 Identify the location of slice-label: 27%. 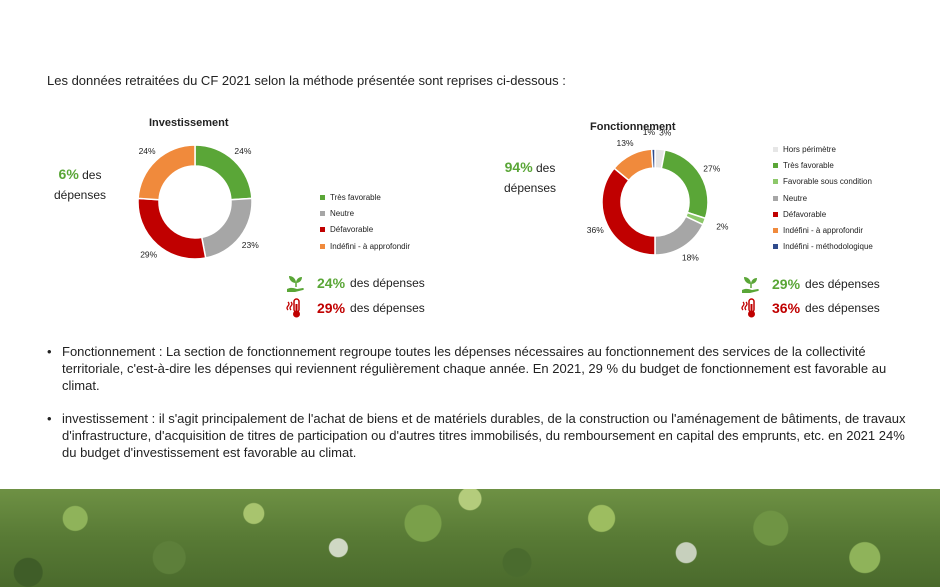
(711, 168).